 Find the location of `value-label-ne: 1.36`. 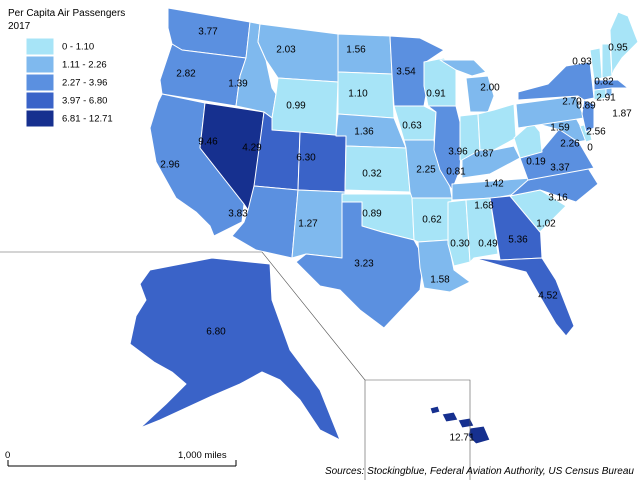

value-label-ne: 1.36 is located at coordinates (364, 132).